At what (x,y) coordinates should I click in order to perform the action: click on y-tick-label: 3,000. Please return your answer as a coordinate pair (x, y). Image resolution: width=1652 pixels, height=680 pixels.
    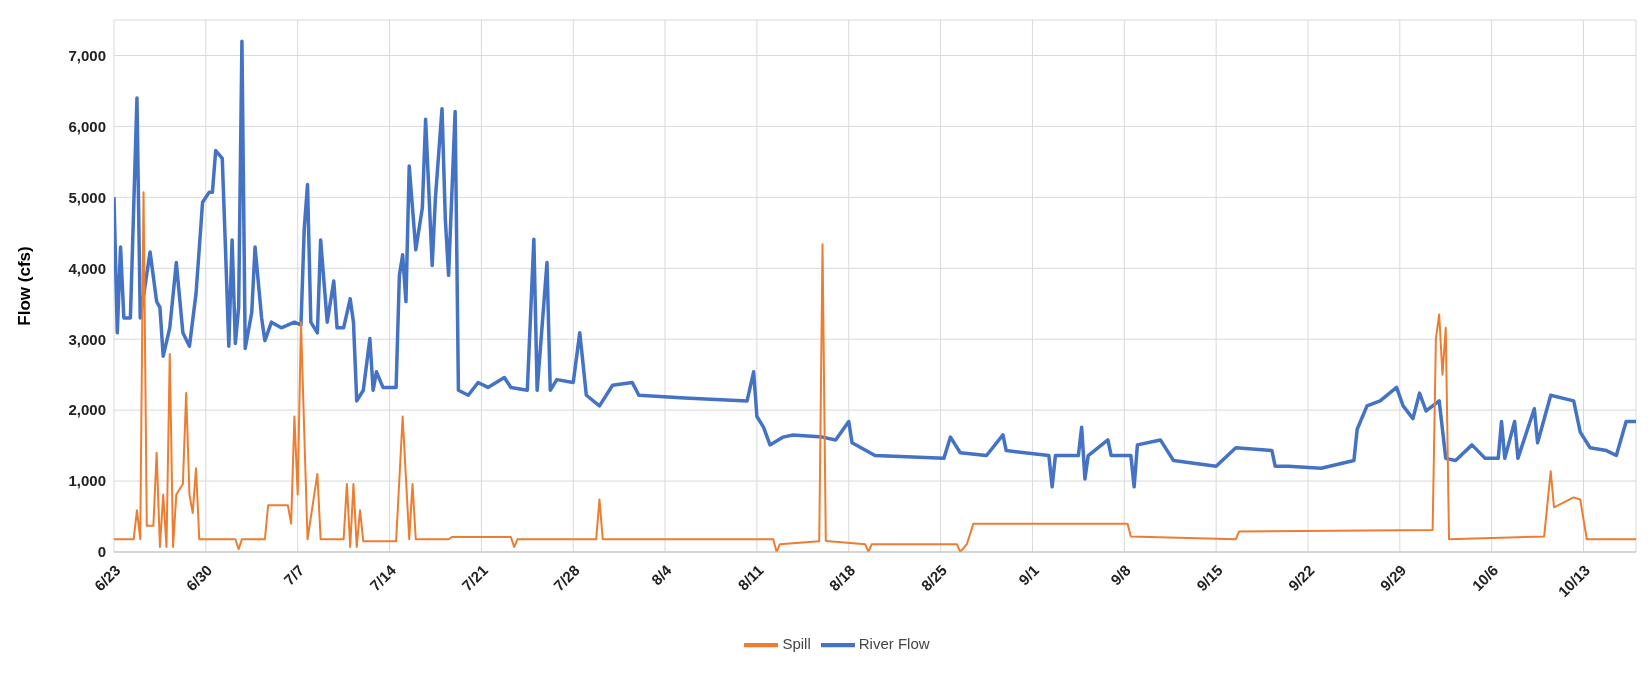
    Looking at the image, I should click on (87, 339).